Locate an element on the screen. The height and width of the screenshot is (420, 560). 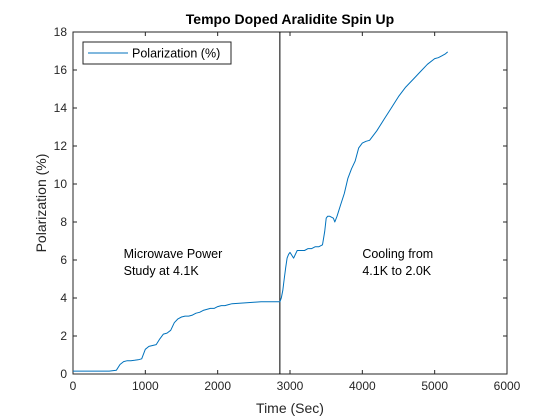
y-tick-label-9: 18 is located at coordinates (61, 32).